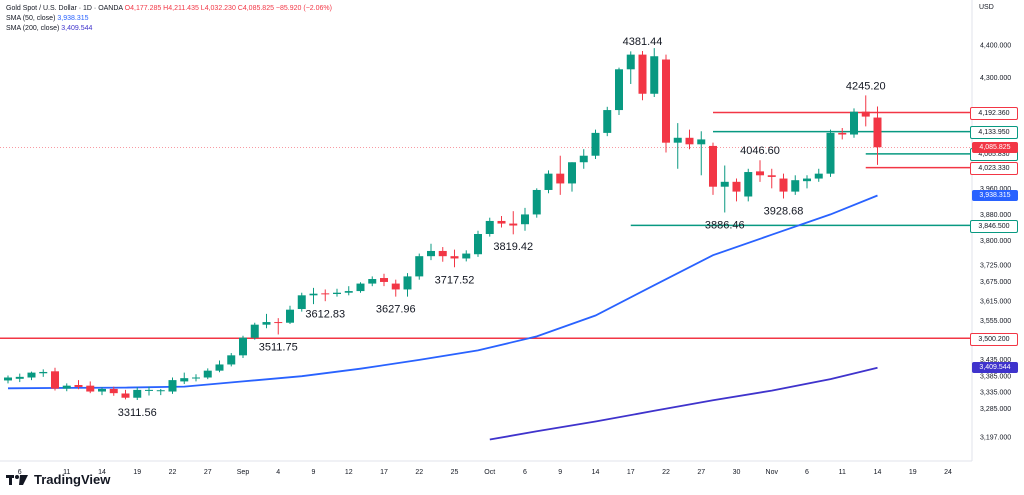 This screenshot has width=1024, height=495. Describe the element at coordinates (169, 29) in the screenshot. I see `legend-sma200-row: SMA (200, close) 3,409.544` at that location.